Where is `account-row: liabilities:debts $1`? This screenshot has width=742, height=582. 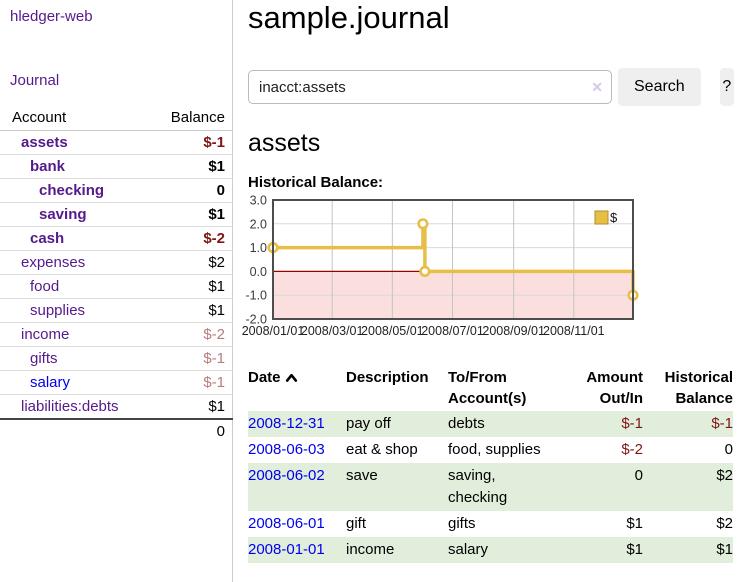
account-row: liabilities:debts $1 is located at coordinates (116, 406).